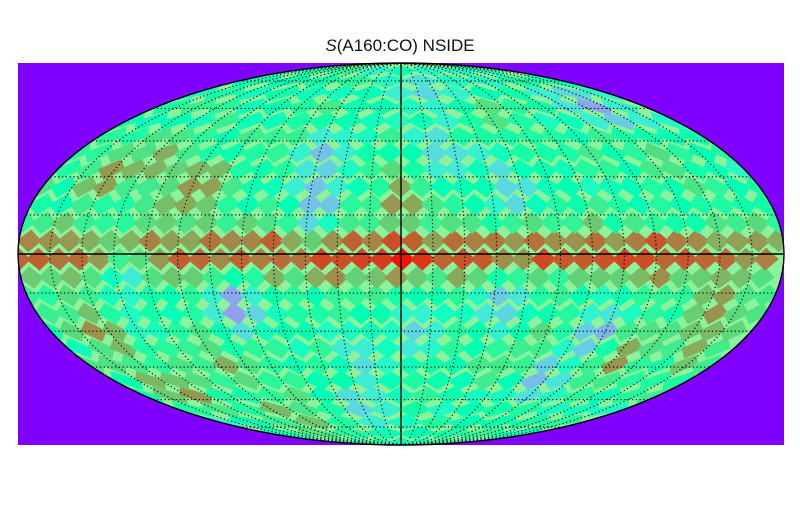  I want to click on meridian-line, so click(385, 254).